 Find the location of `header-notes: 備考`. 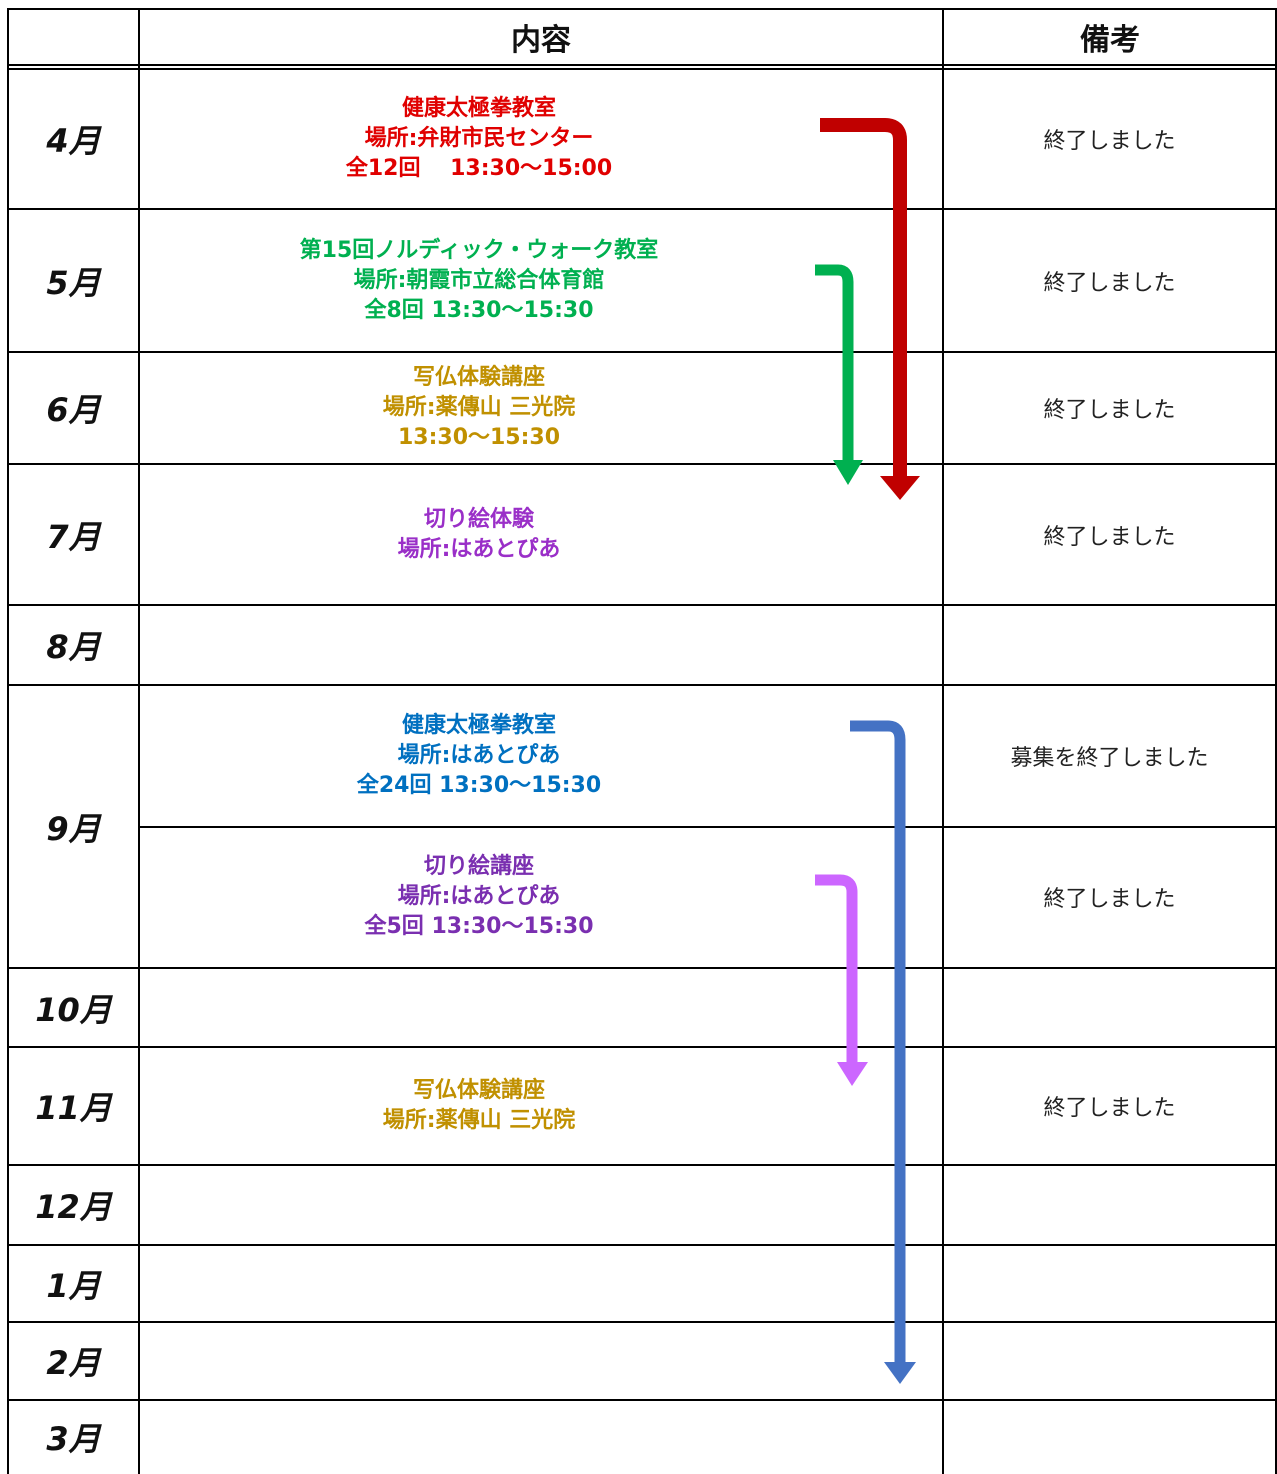

header-notes: 備考 is located at coordinates (1110, 40).